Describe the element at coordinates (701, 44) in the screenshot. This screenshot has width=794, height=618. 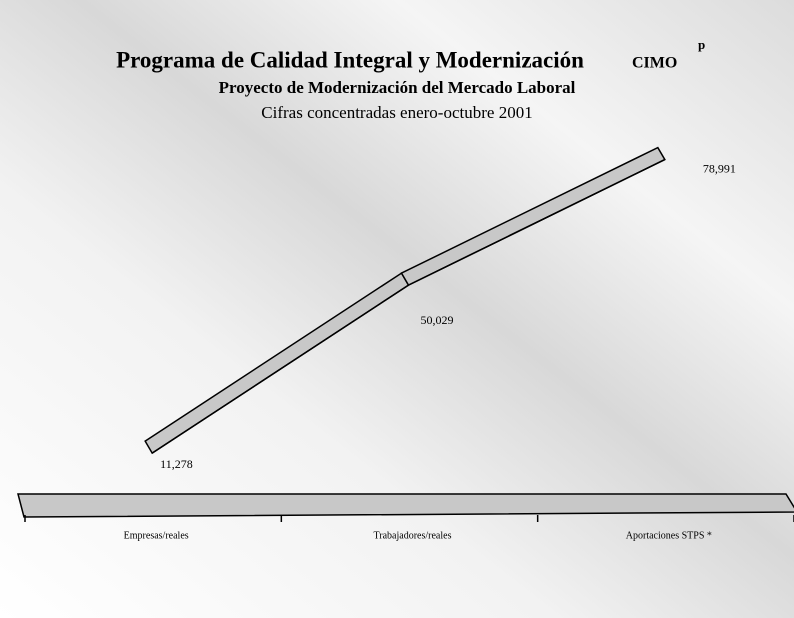
I see `title-tag-superscript: p` at that location.